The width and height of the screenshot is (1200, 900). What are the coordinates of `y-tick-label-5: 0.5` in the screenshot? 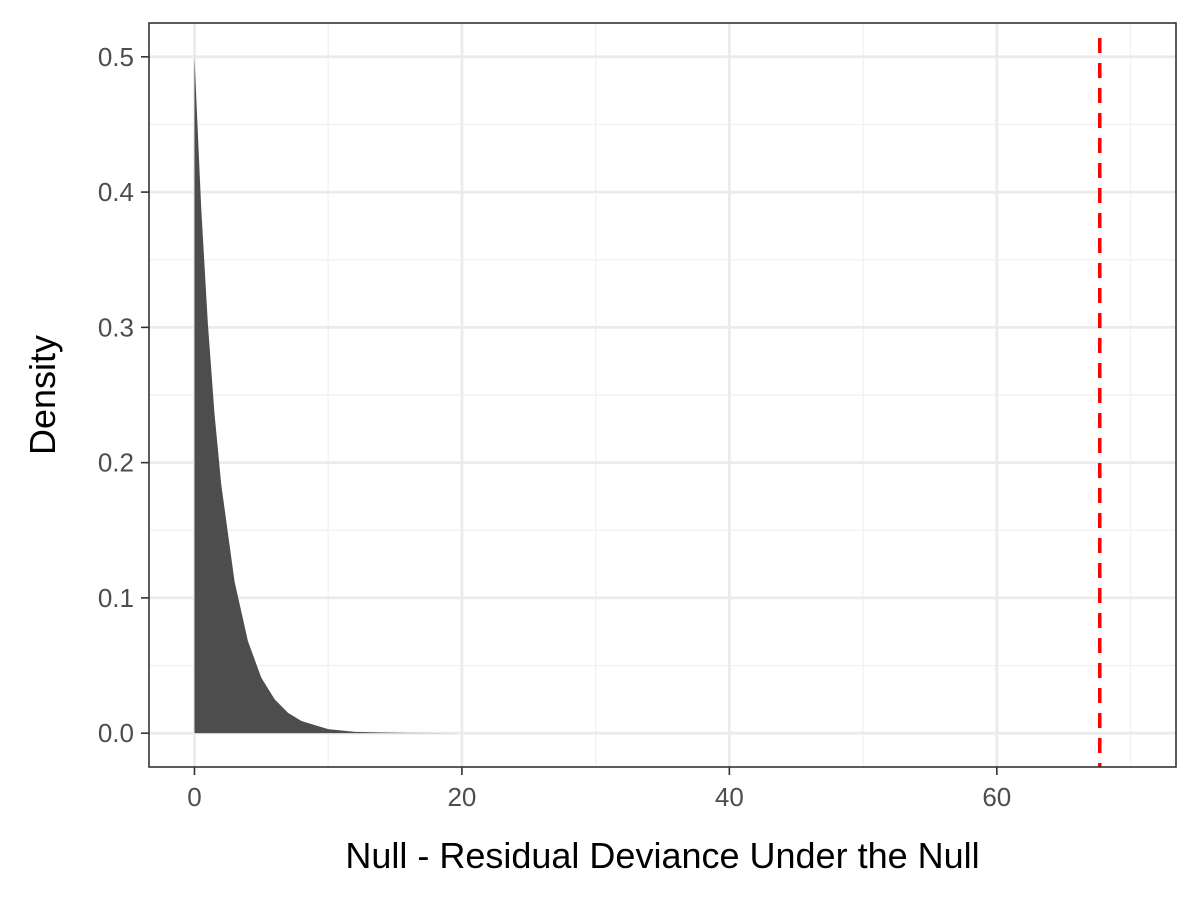 It's located at (116, 57).